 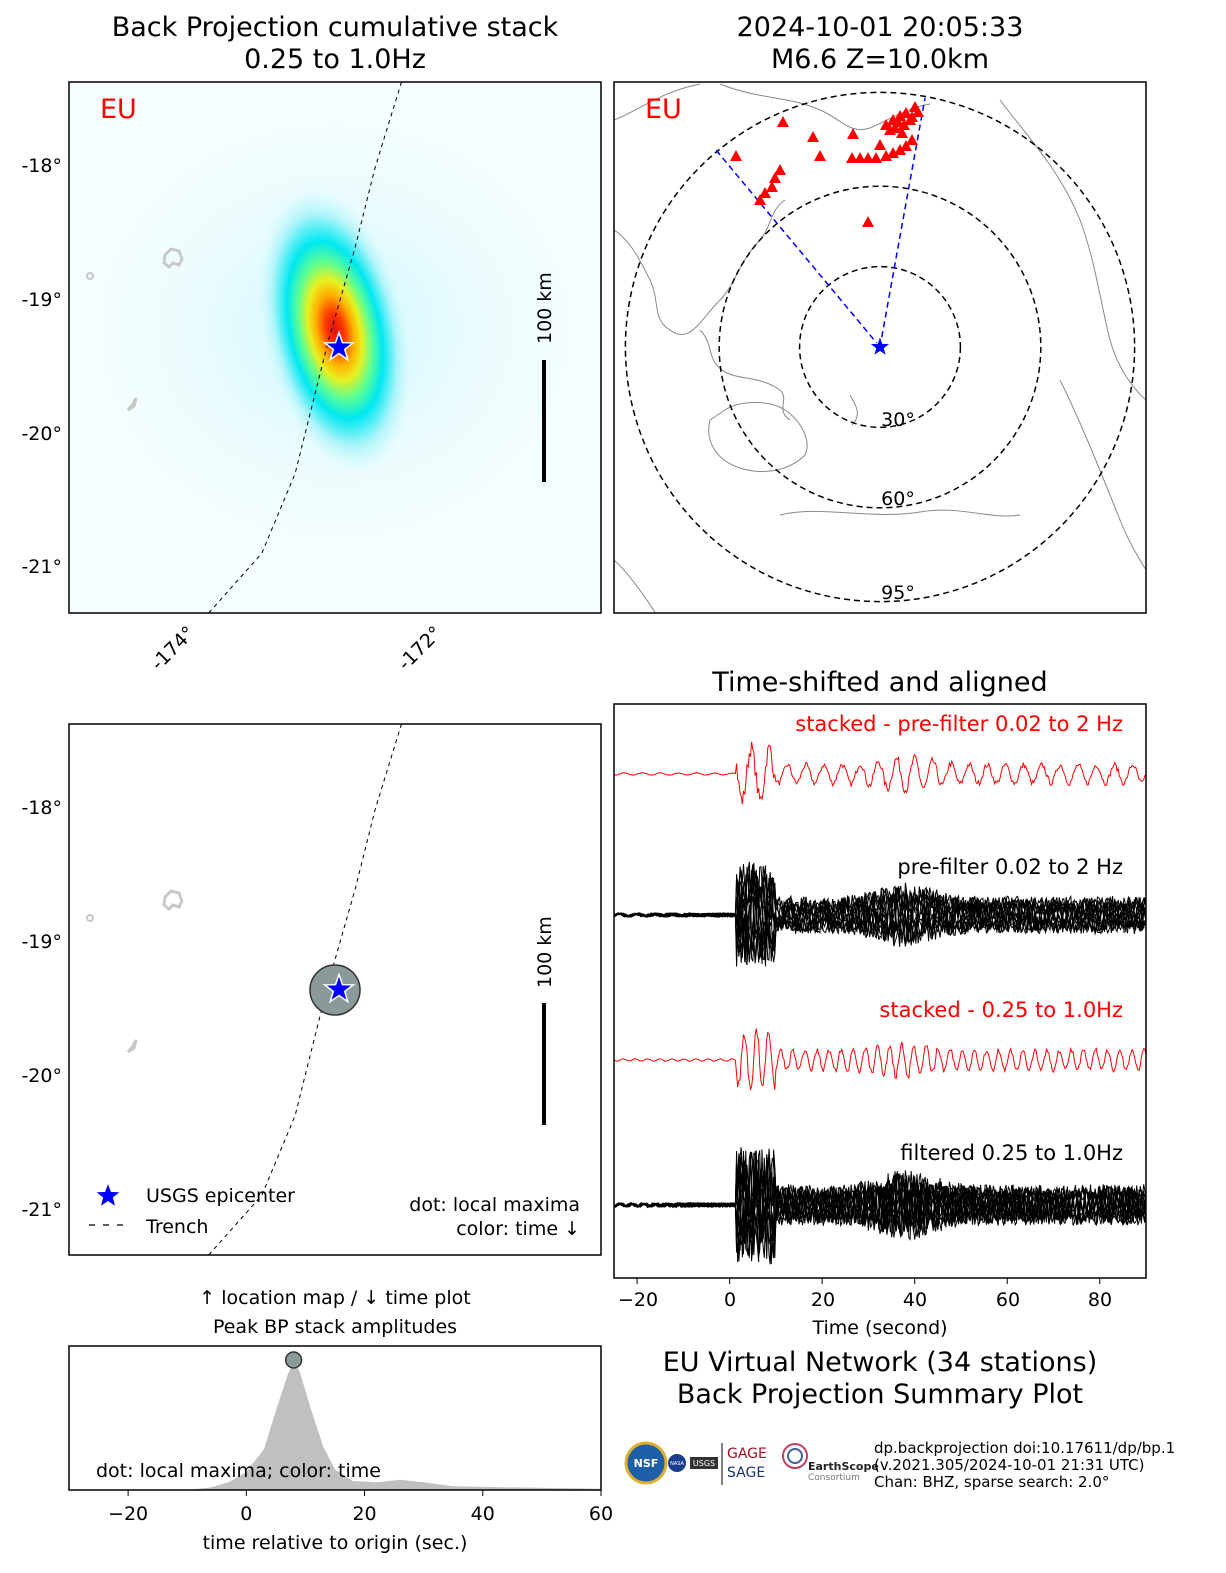 I want to click on usgs-logo-icon, so click(x=704, y=1463).